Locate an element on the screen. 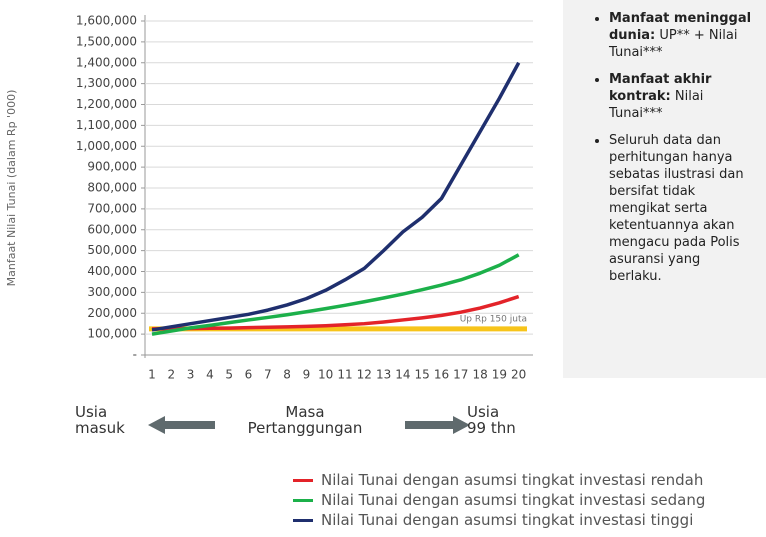  y-tick-label: 600,000 is located at coordinates (112, 229).